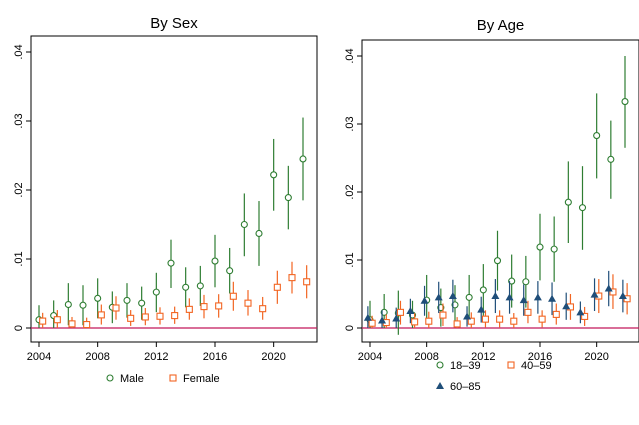  Describe the element at coordinates (39, 357) in the screenshot. I see `x-tick-label: 2004` at that location.